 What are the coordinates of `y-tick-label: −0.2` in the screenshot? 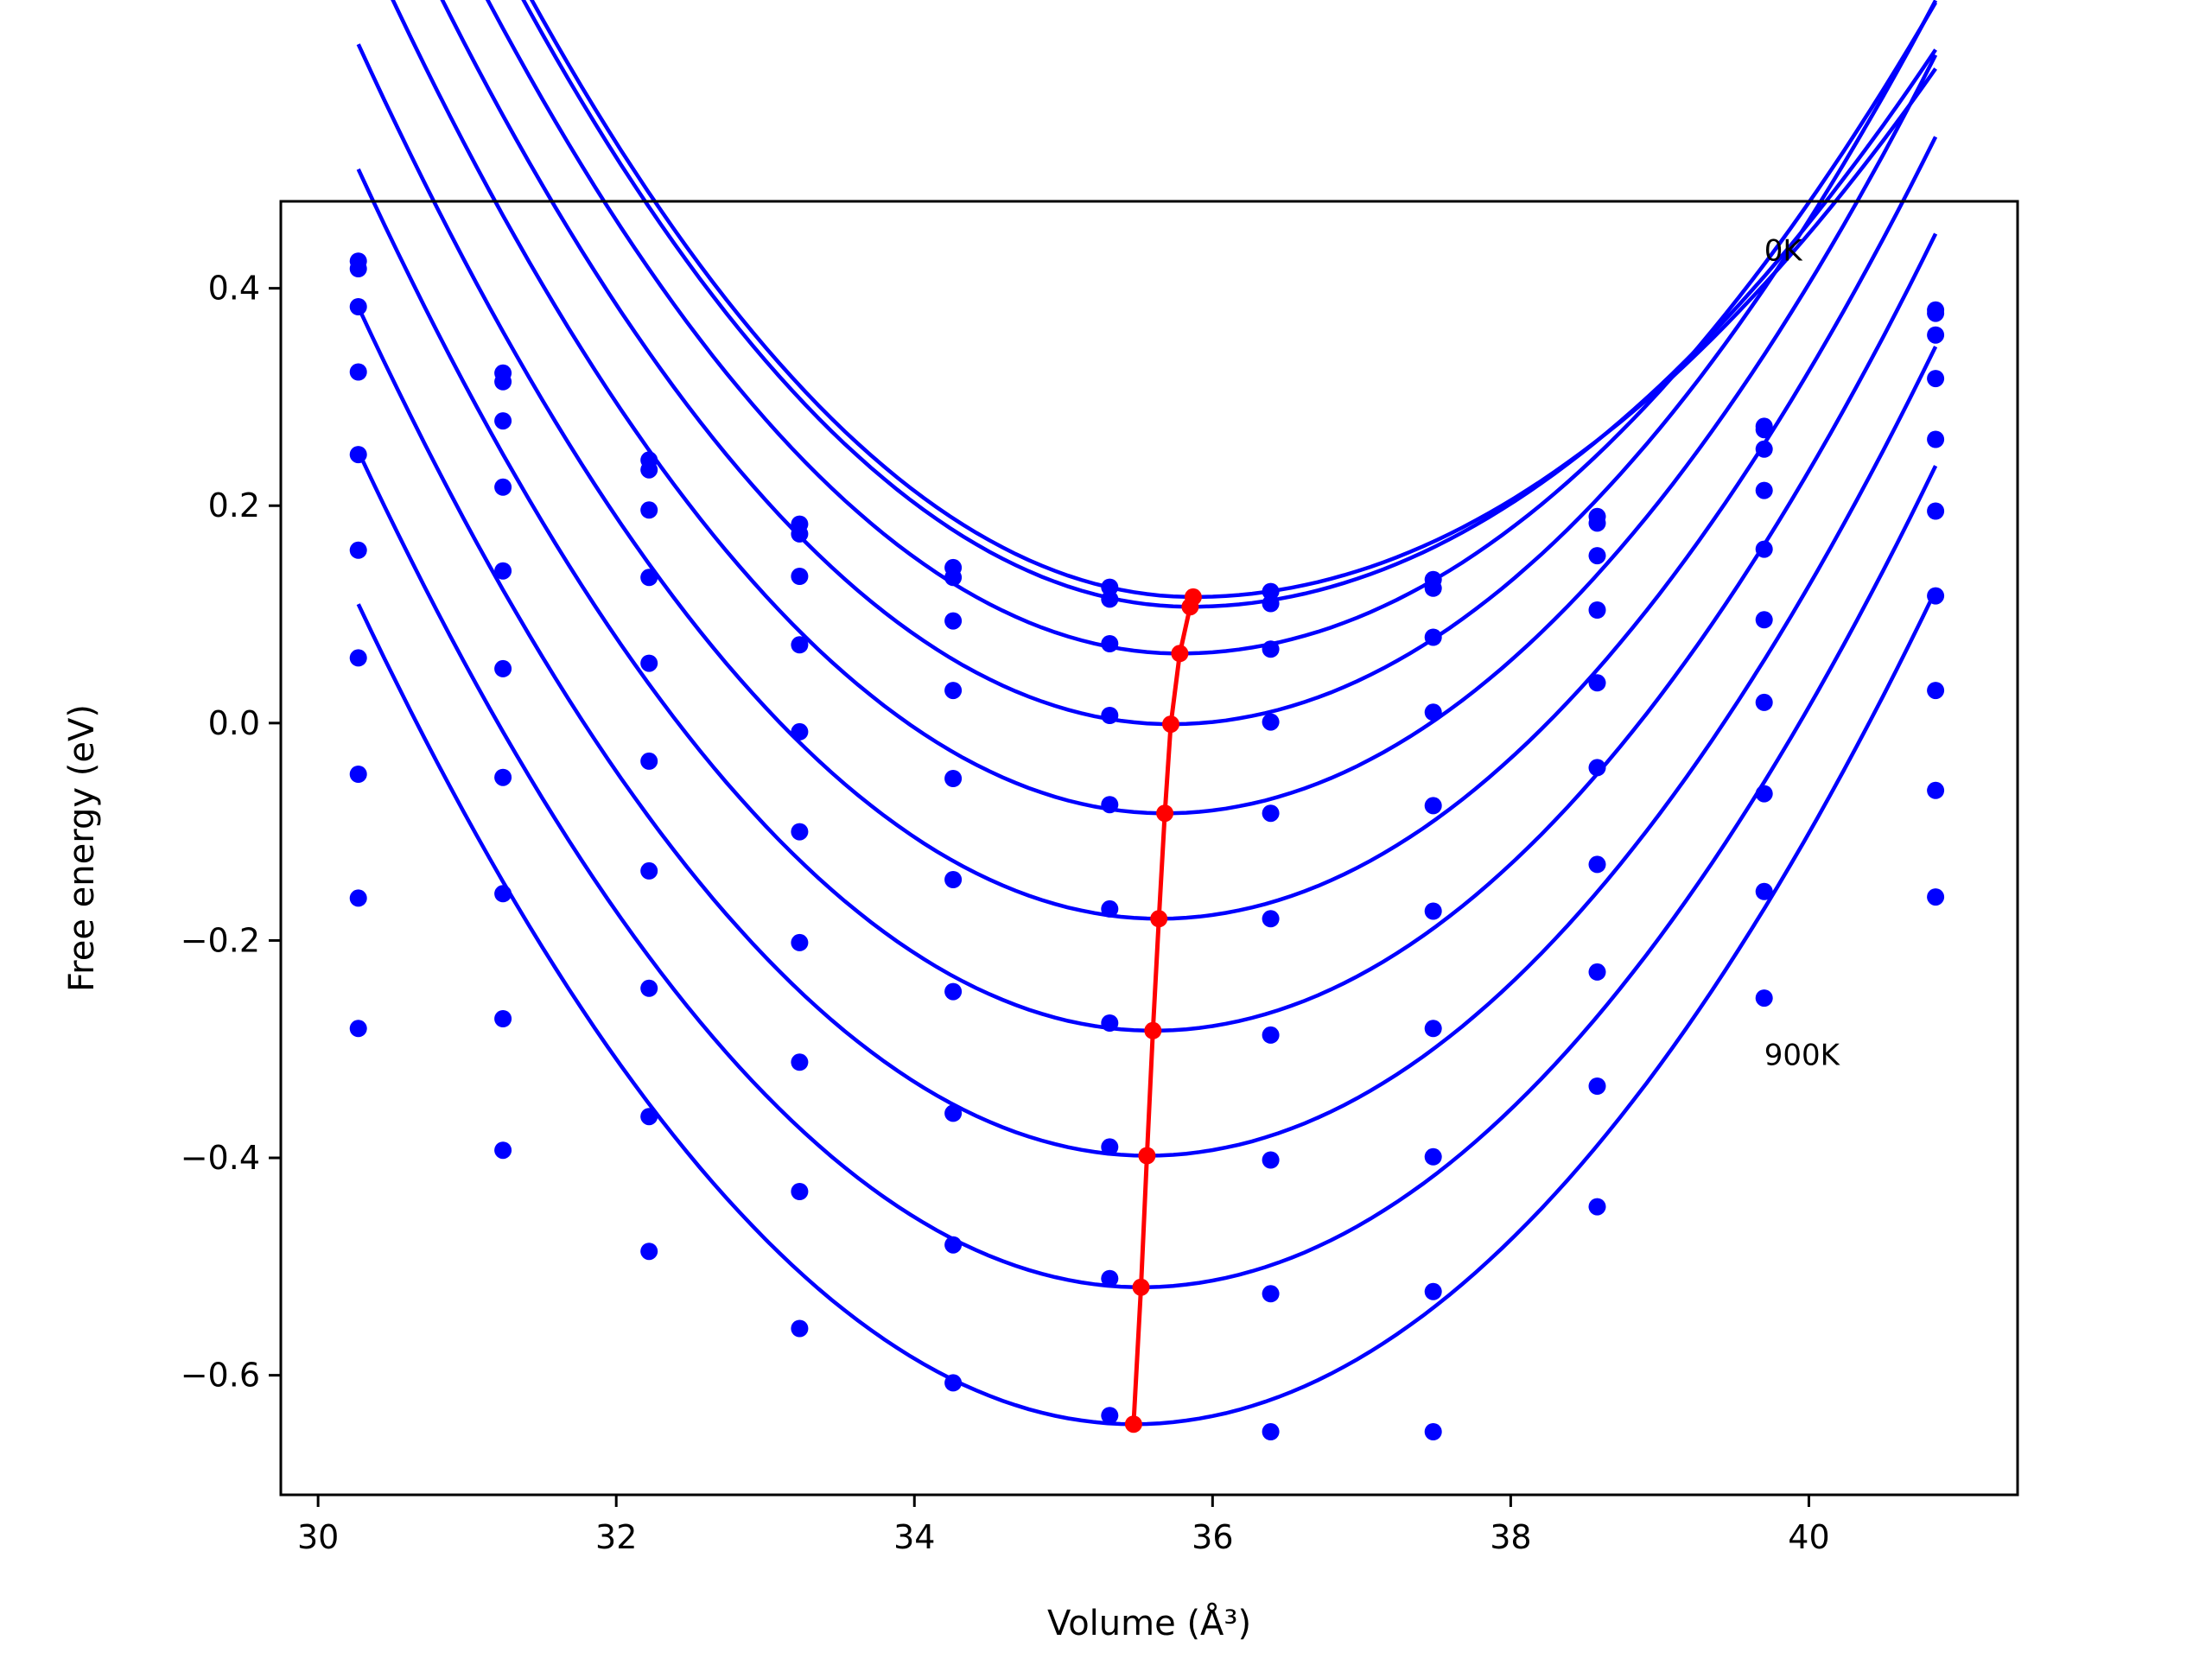 It's located at (220, 940).